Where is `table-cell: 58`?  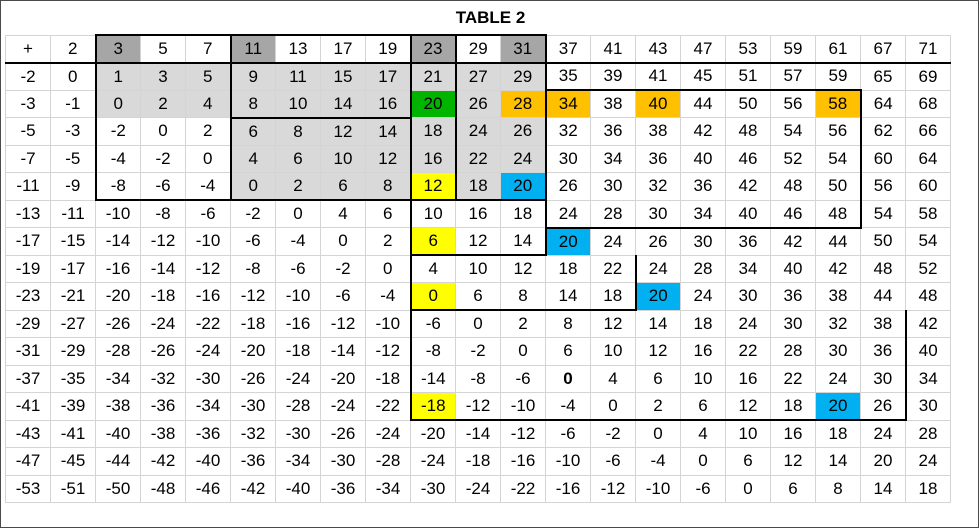 table-cell: 58 is located at coordinates (838, 103).